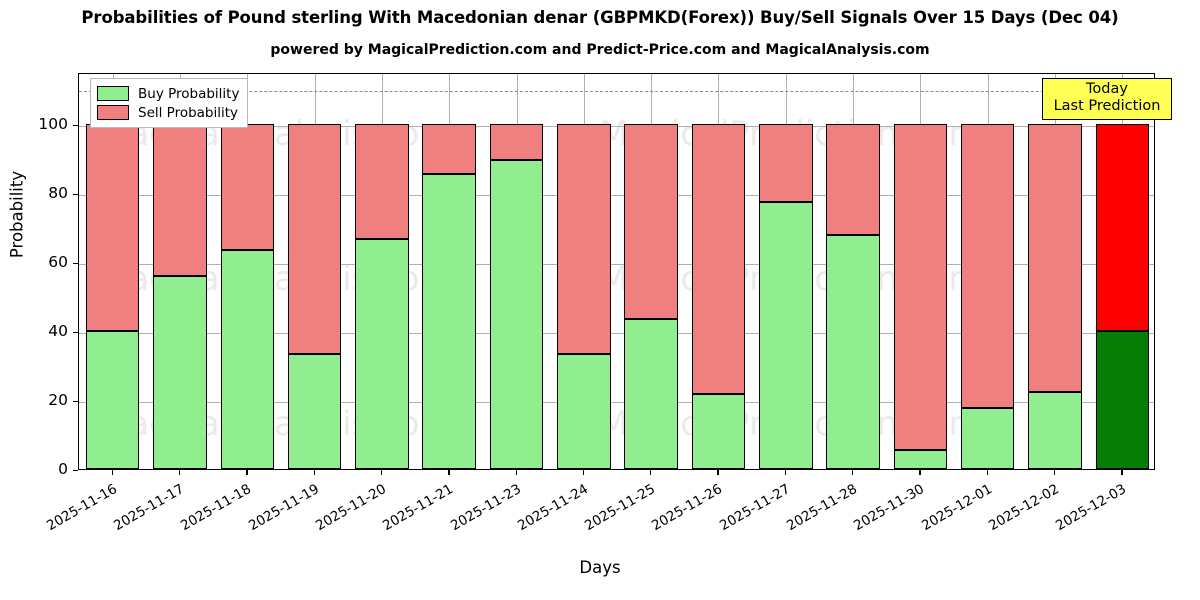 This screenshot has width=1200, height=600. What do you see at coordinates (53, 123) in the screenshot?
I see `y-tick-label: 100` at bounding box center [53, 123].